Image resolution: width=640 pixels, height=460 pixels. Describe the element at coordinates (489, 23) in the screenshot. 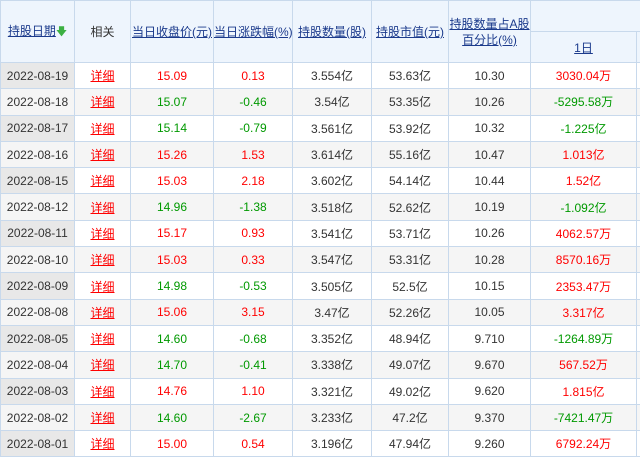

I see `sort-pct-link: 持股数量占A股` at that location.